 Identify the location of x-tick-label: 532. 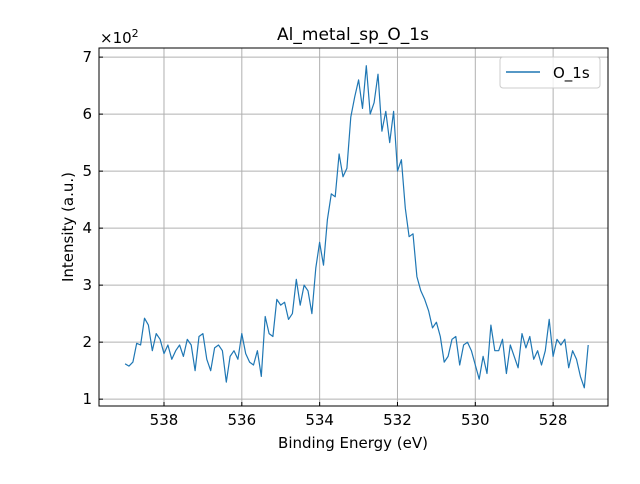
(397, 420).